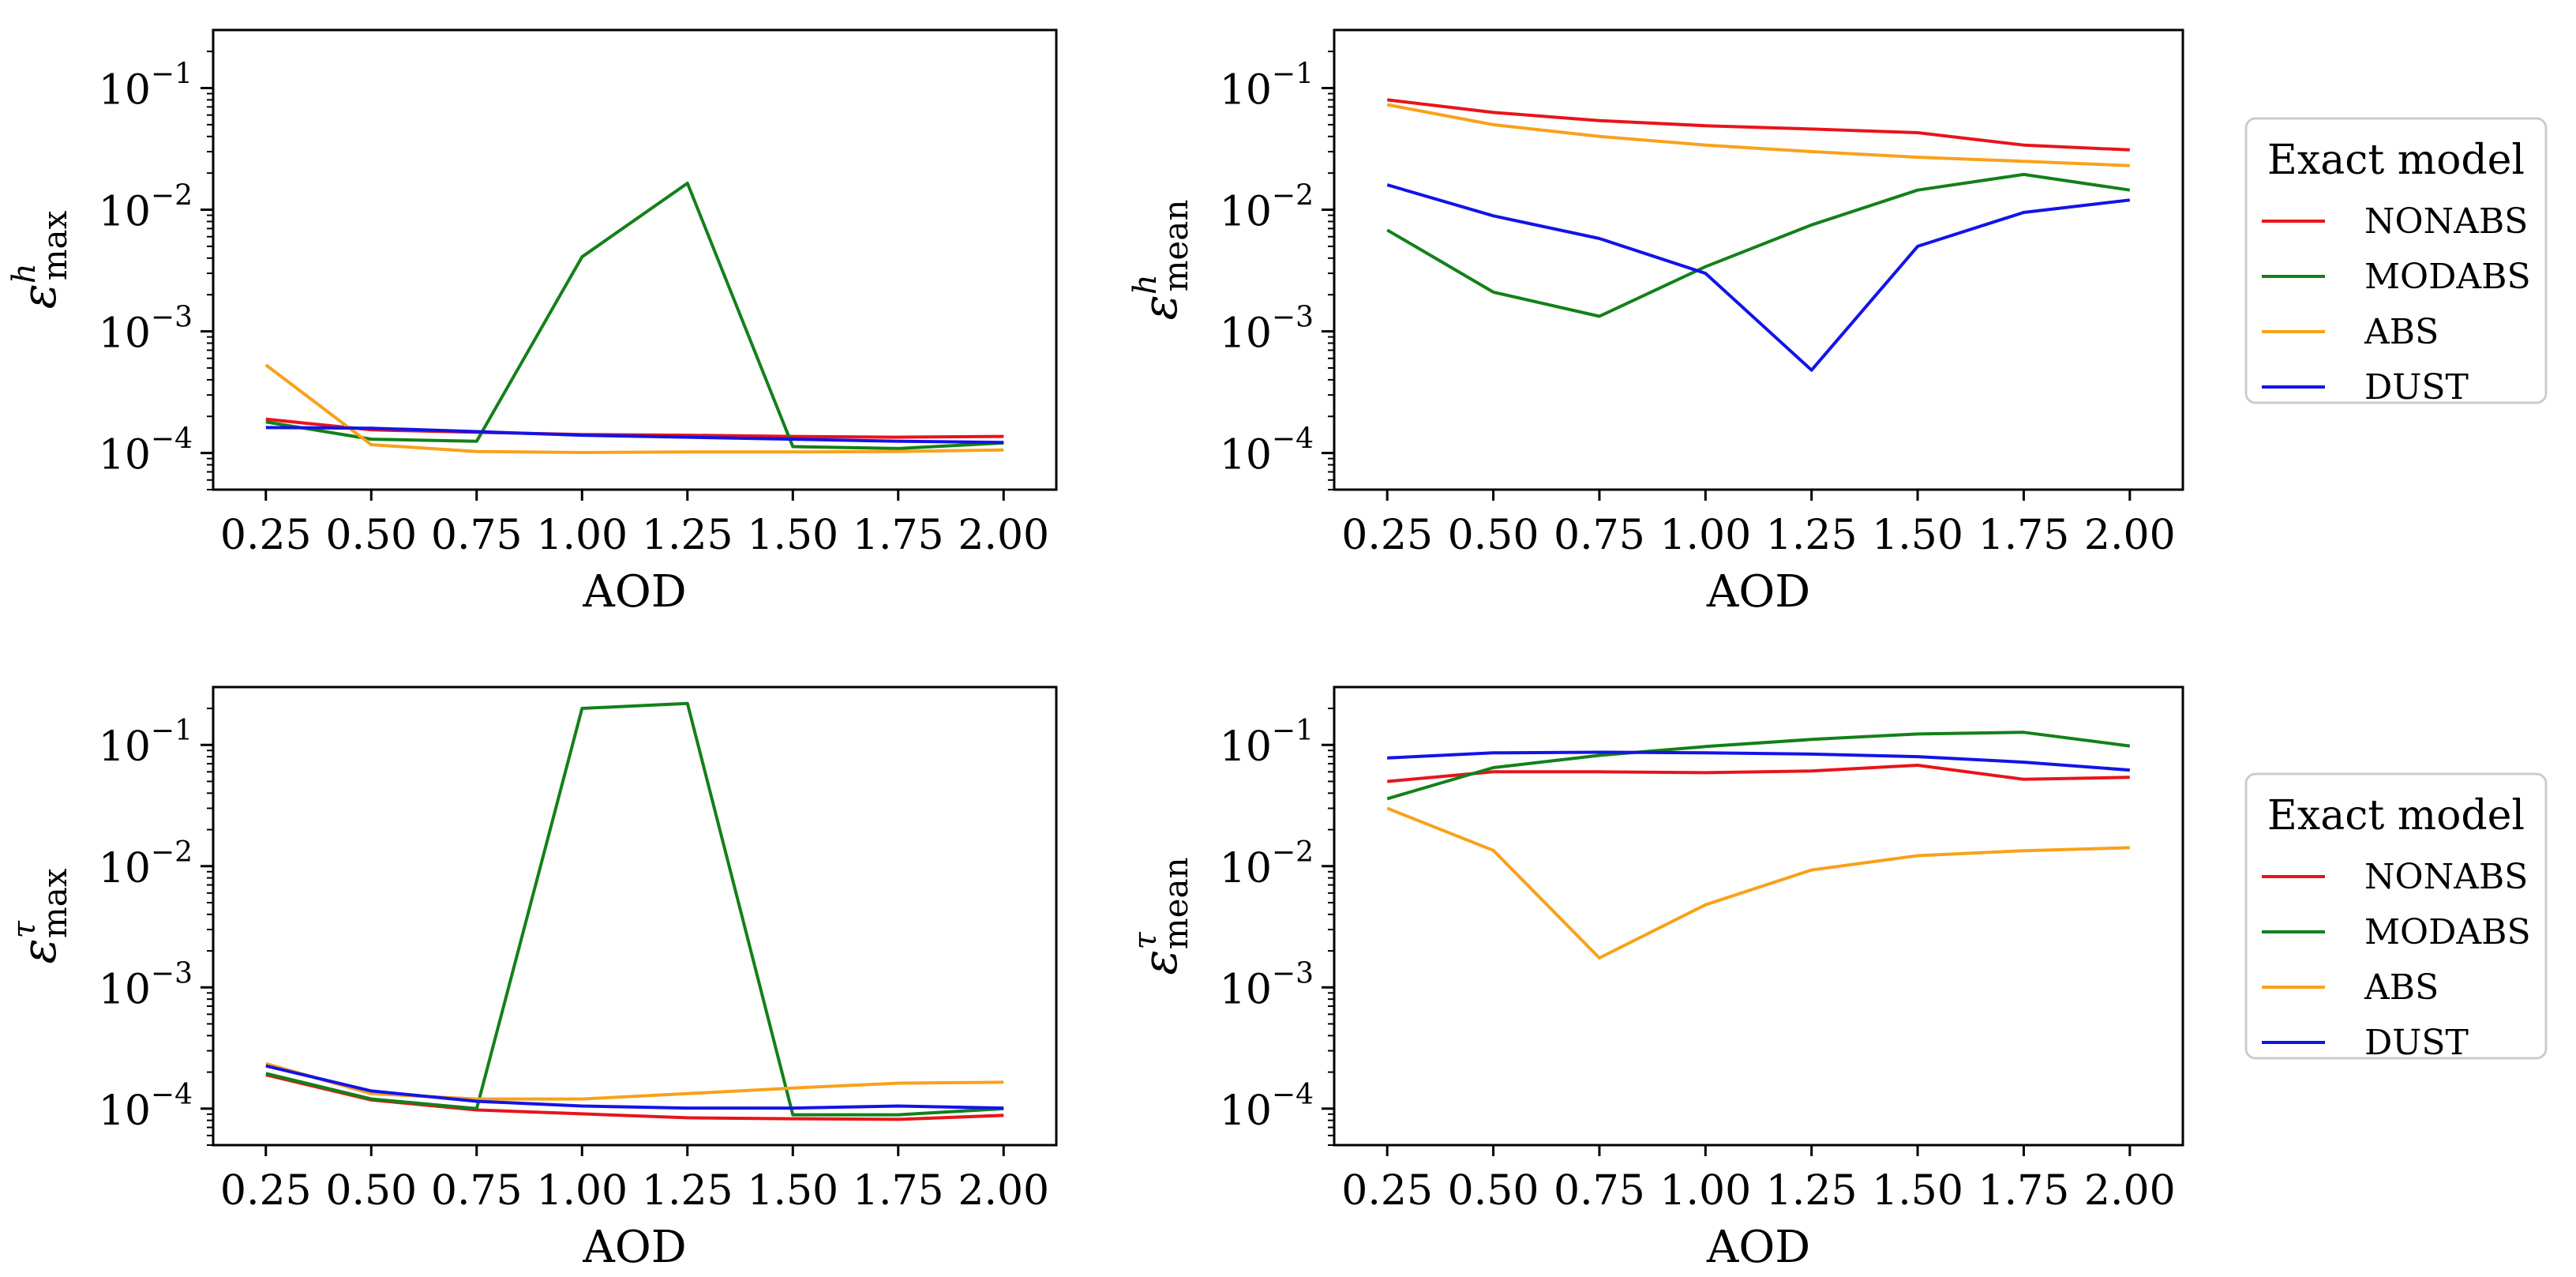 Image resolution: width=2576 pixels, height=1277 pixels. I want to click on y-axis-title: ετmax, so click(40, 915).